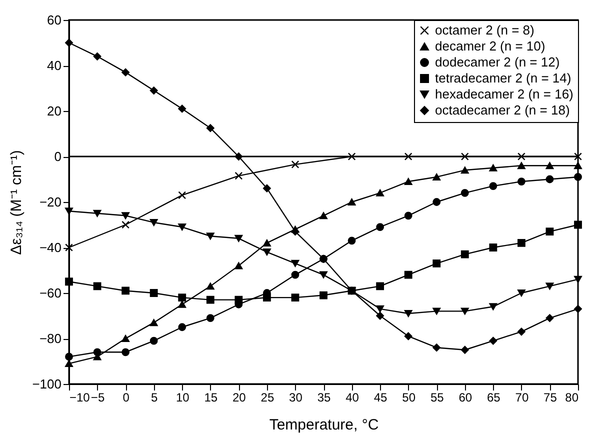  Describe the element at coordinates (296, 397) in the screenshot. I see `x-tick-label: 30` at that location.